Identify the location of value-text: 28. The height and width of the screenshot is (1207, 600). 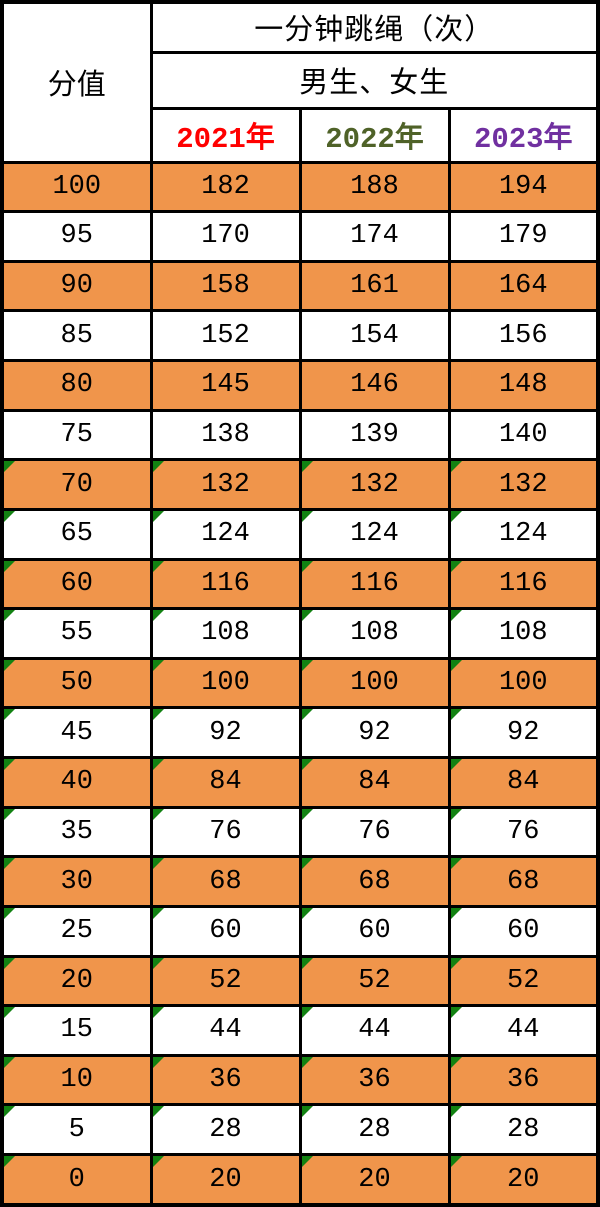
(523, 1129).